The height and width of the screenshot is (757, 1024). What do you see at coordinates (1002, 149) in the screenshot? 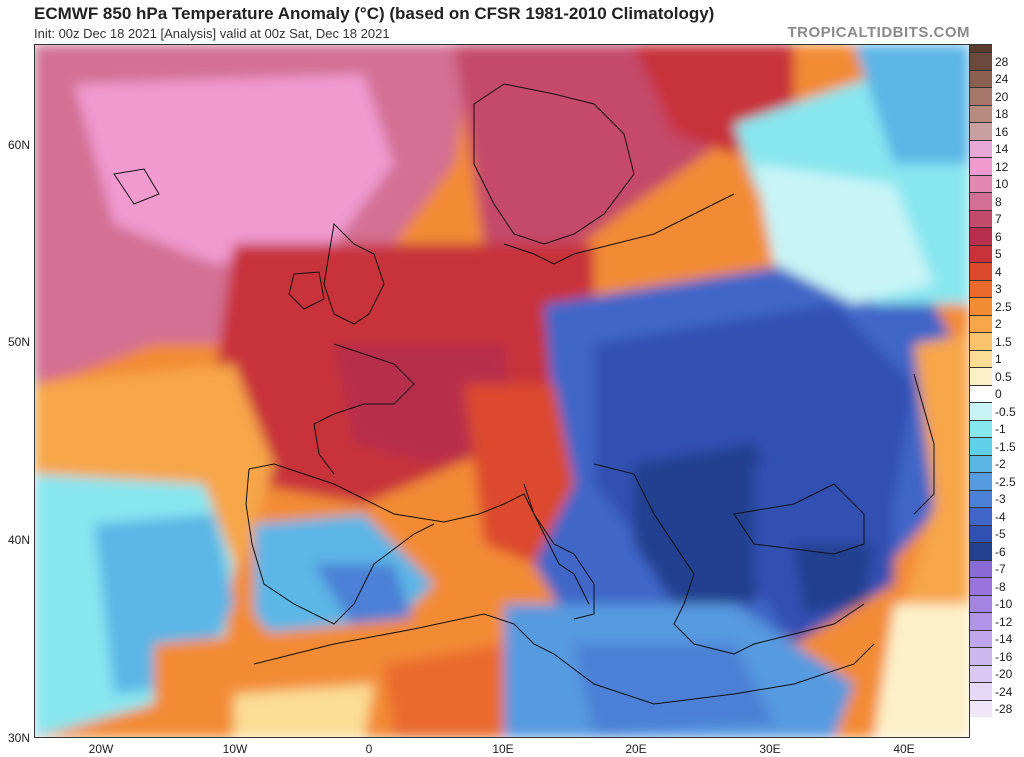
I see `legend-label: 14` at bounding box center [1002, 149].